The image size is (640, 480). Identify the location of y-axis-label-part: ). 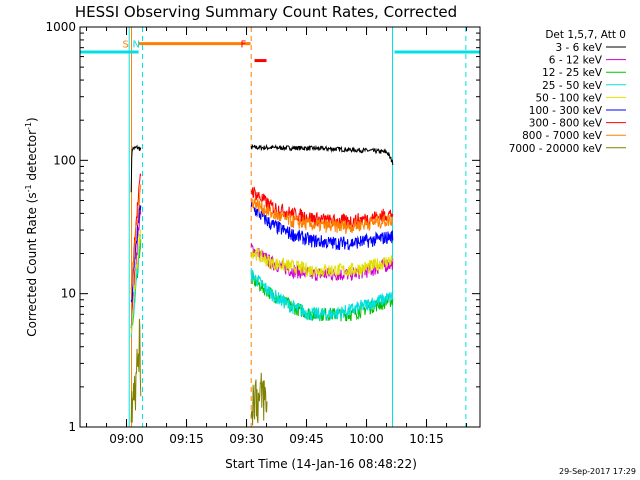
(32, 119).